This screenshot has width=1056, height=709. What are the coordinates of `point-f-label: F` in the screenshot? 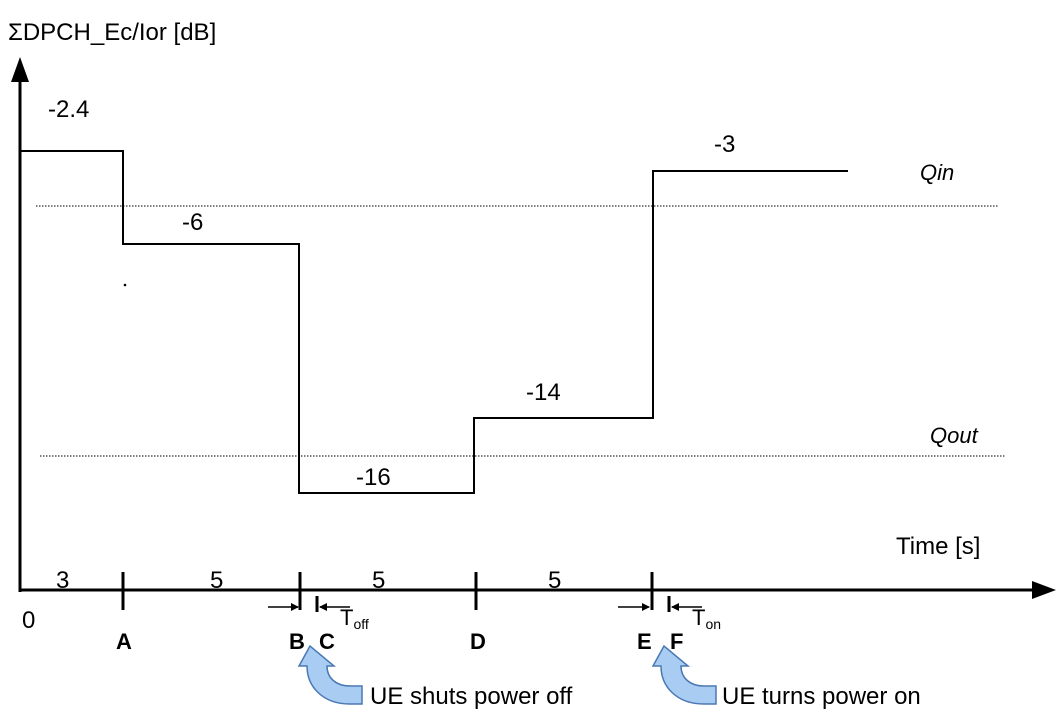 It's located at (676, 641).